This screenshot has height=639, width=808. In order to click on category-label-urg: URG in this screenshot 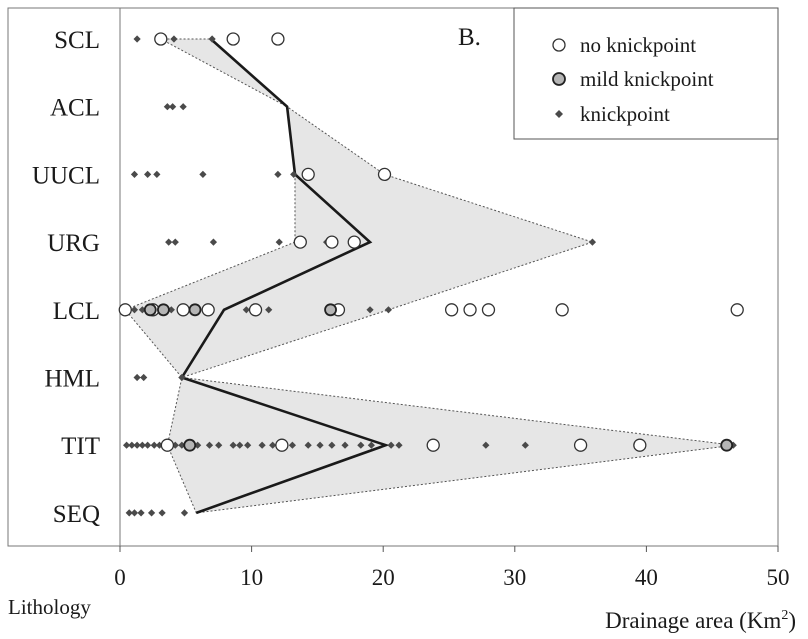, I will do `click(73, 243)`.